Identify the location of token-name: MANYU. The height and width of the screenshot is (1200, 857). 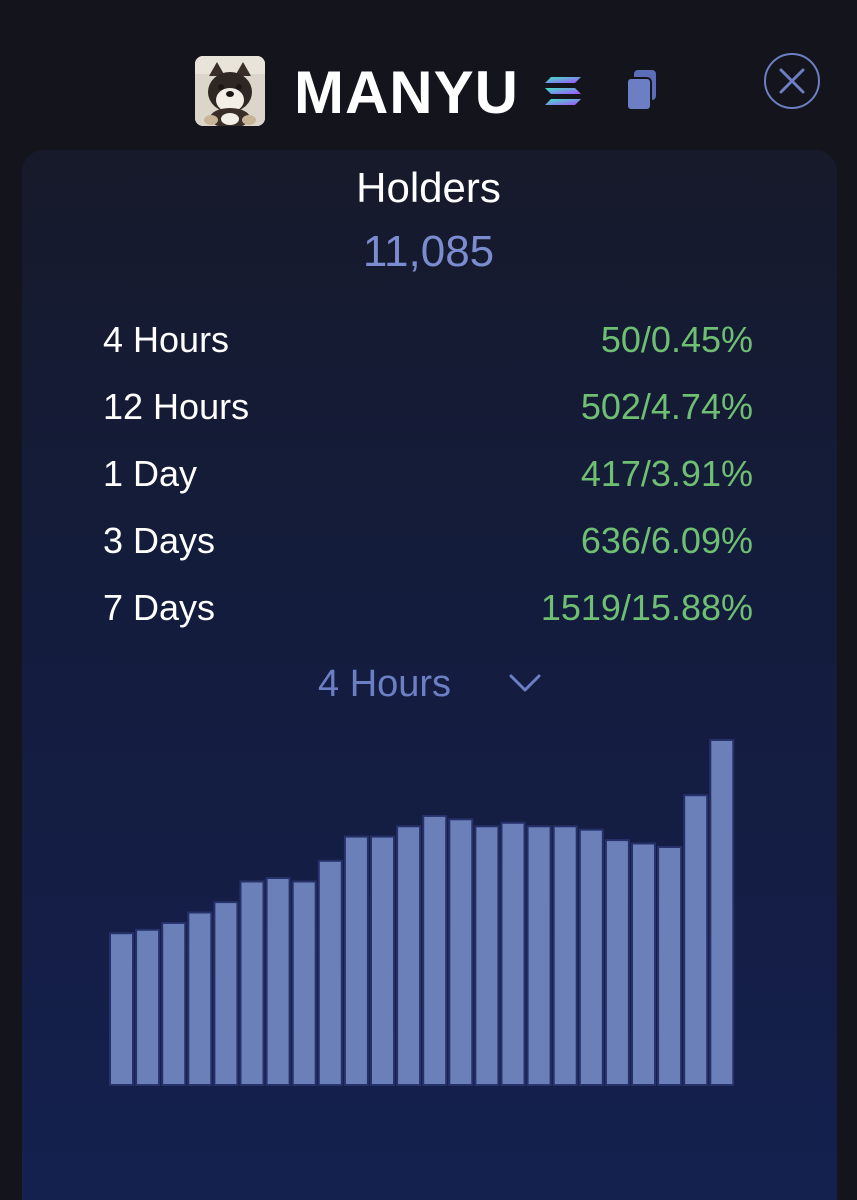
(406, 92).